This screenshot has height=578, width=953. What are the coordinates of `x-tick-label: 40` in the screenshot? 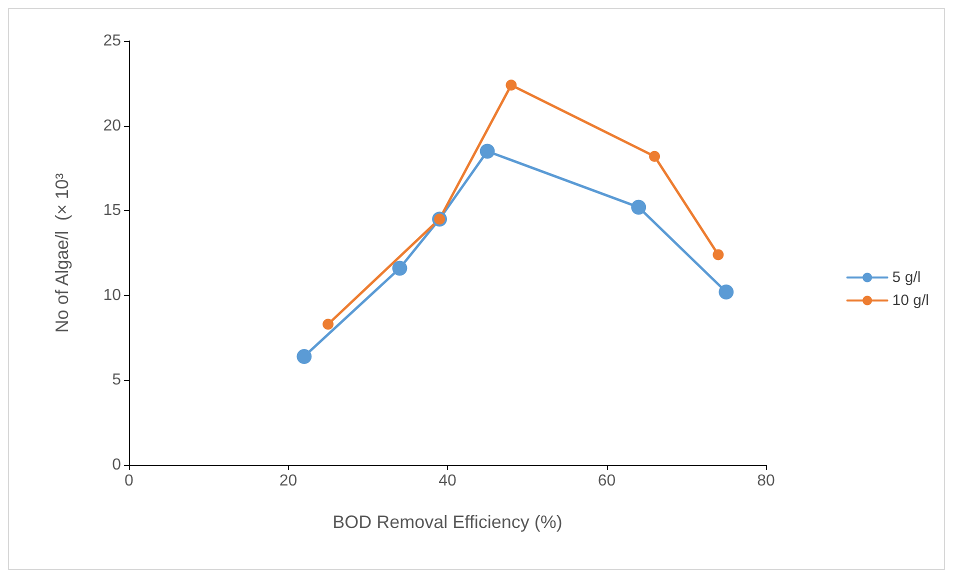 It's located at (447, 481).